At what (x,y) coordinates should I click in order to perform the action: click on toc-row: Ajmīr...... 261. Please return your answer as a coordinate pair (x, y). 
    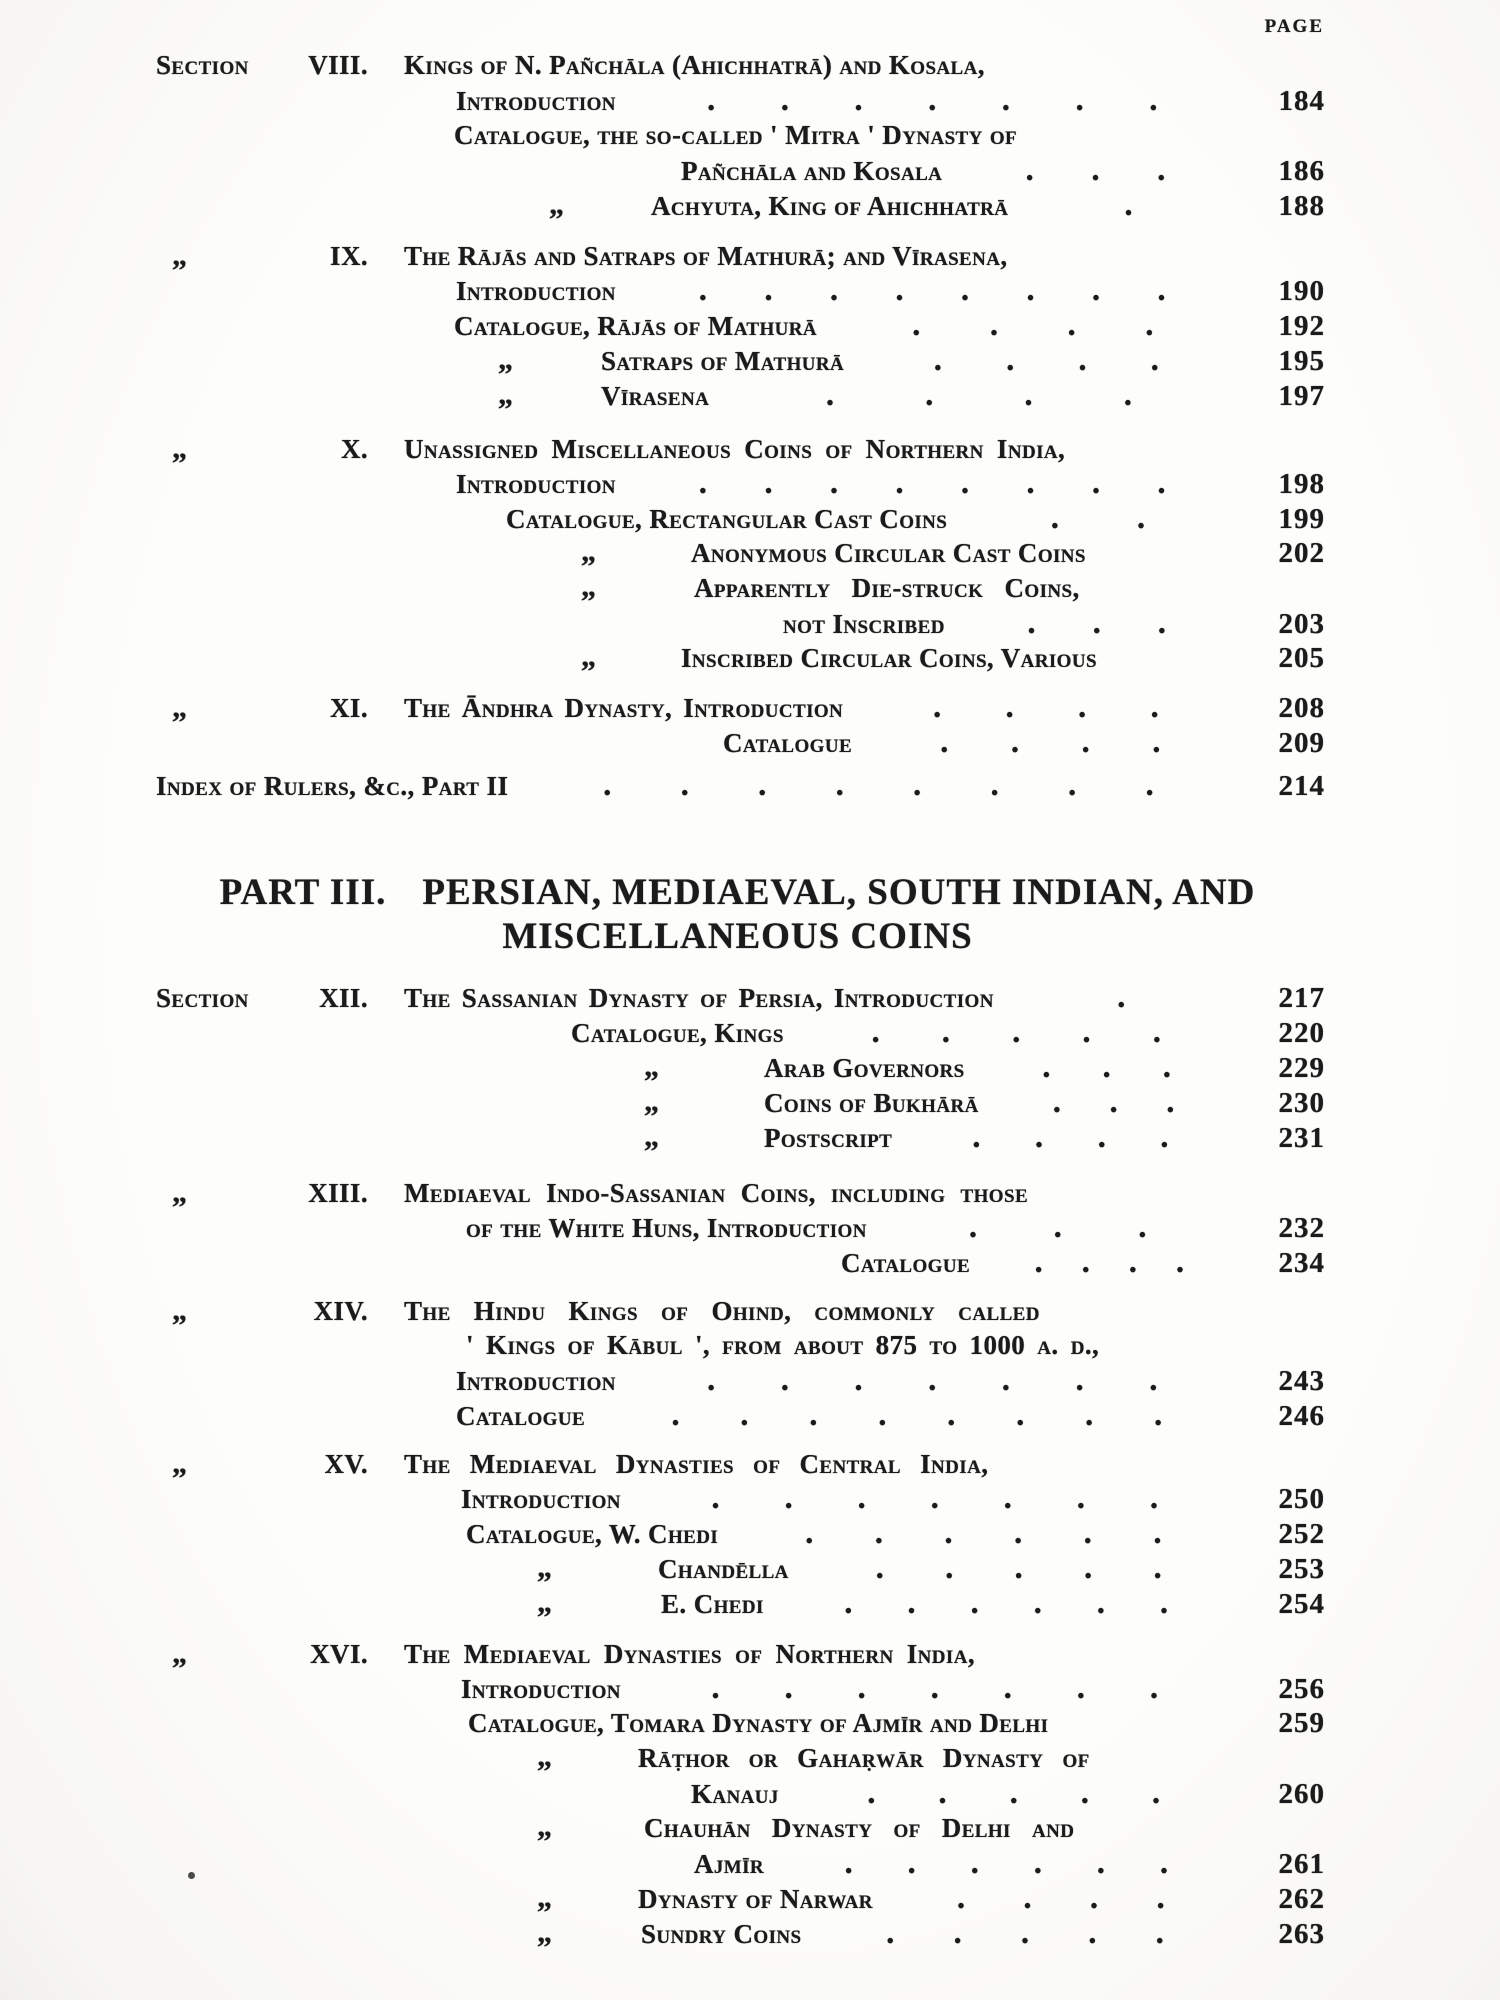
    Looking at the image, I should click on (737, 1863).